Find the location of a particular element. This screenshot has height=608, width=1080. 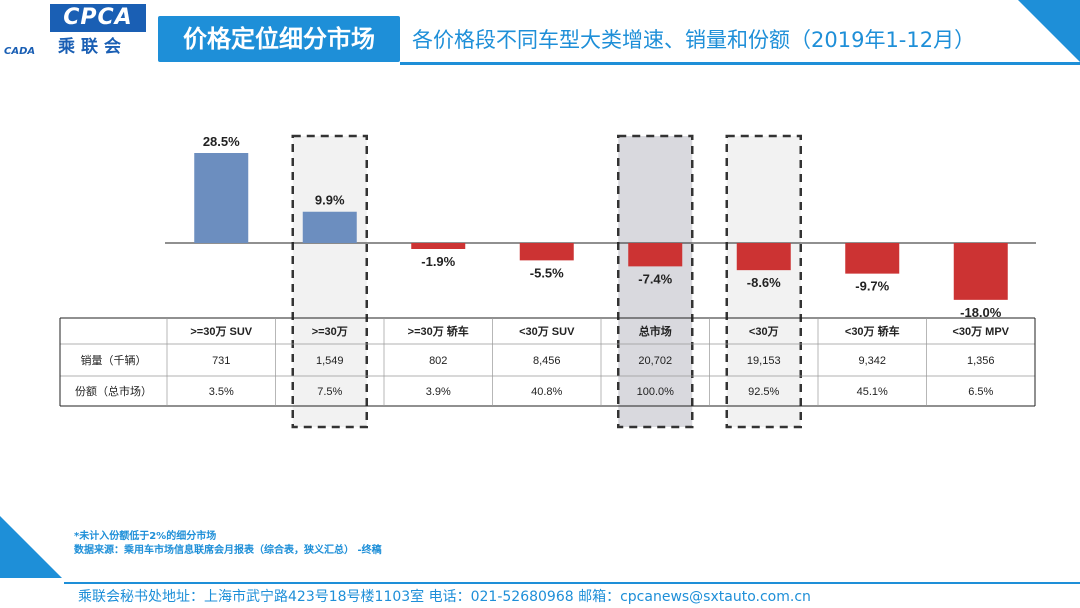

bar-label-1: 9.9% is located at coordinates (330, 200).